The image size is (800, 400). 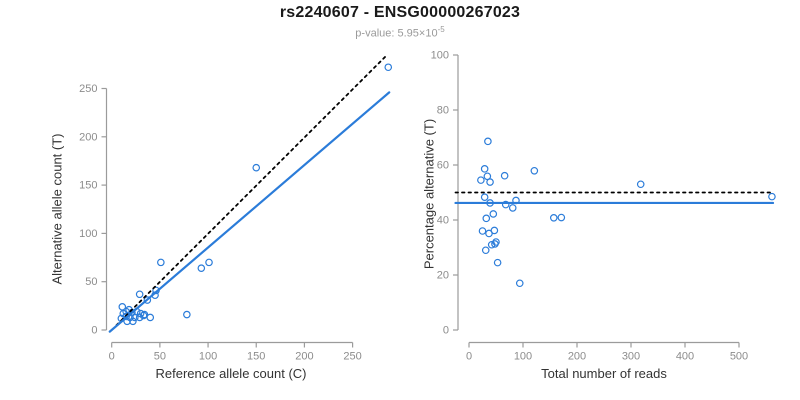 I want to click on left-y-axis-title: Alternative allele count (T), so click(x=57, y=209).